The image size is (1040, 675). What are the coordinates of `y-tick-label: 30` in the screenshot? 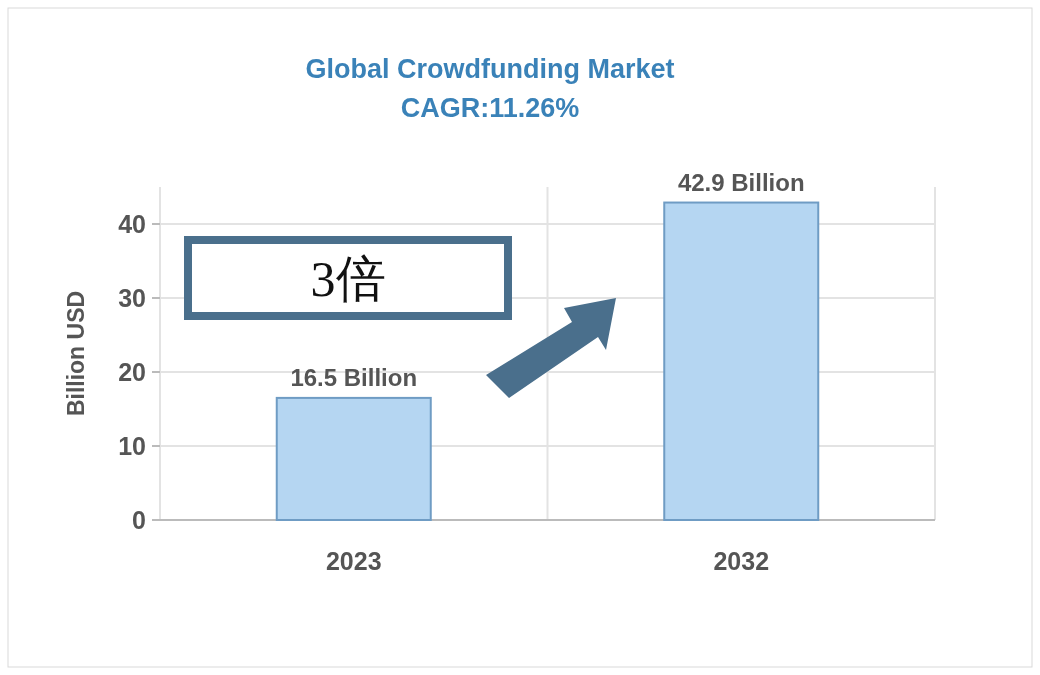 It's located at (132, 298).